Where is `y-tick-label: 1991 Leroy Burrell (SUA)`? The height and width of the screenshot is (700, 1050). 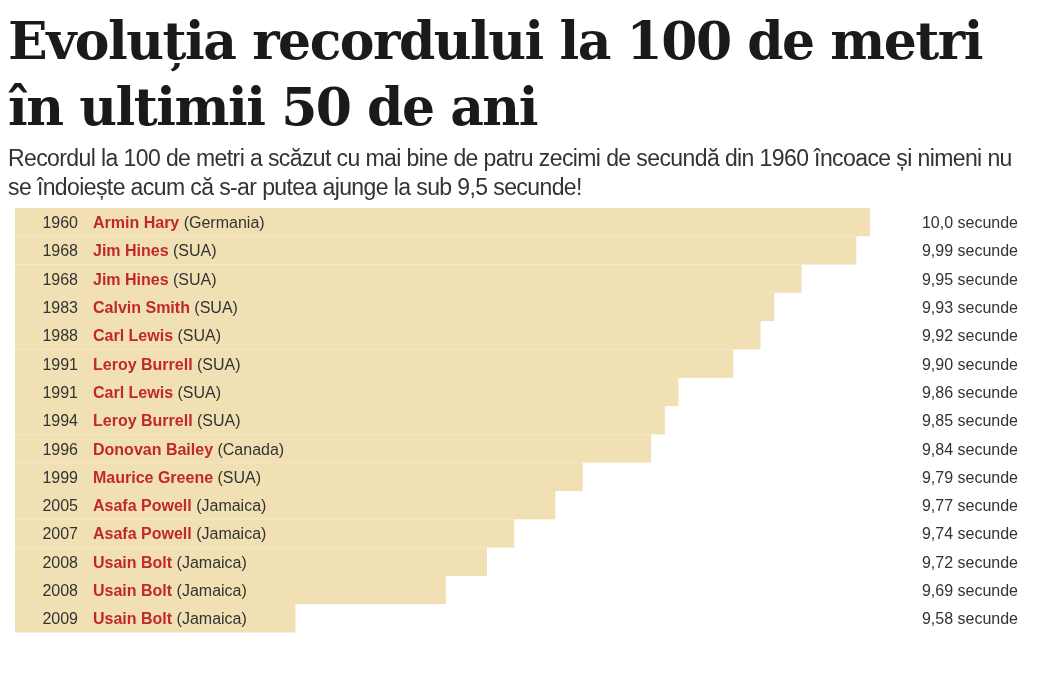 y-tick-label: 1991 Leroy Burrell (SUA) is located at coordinates (141, 364).